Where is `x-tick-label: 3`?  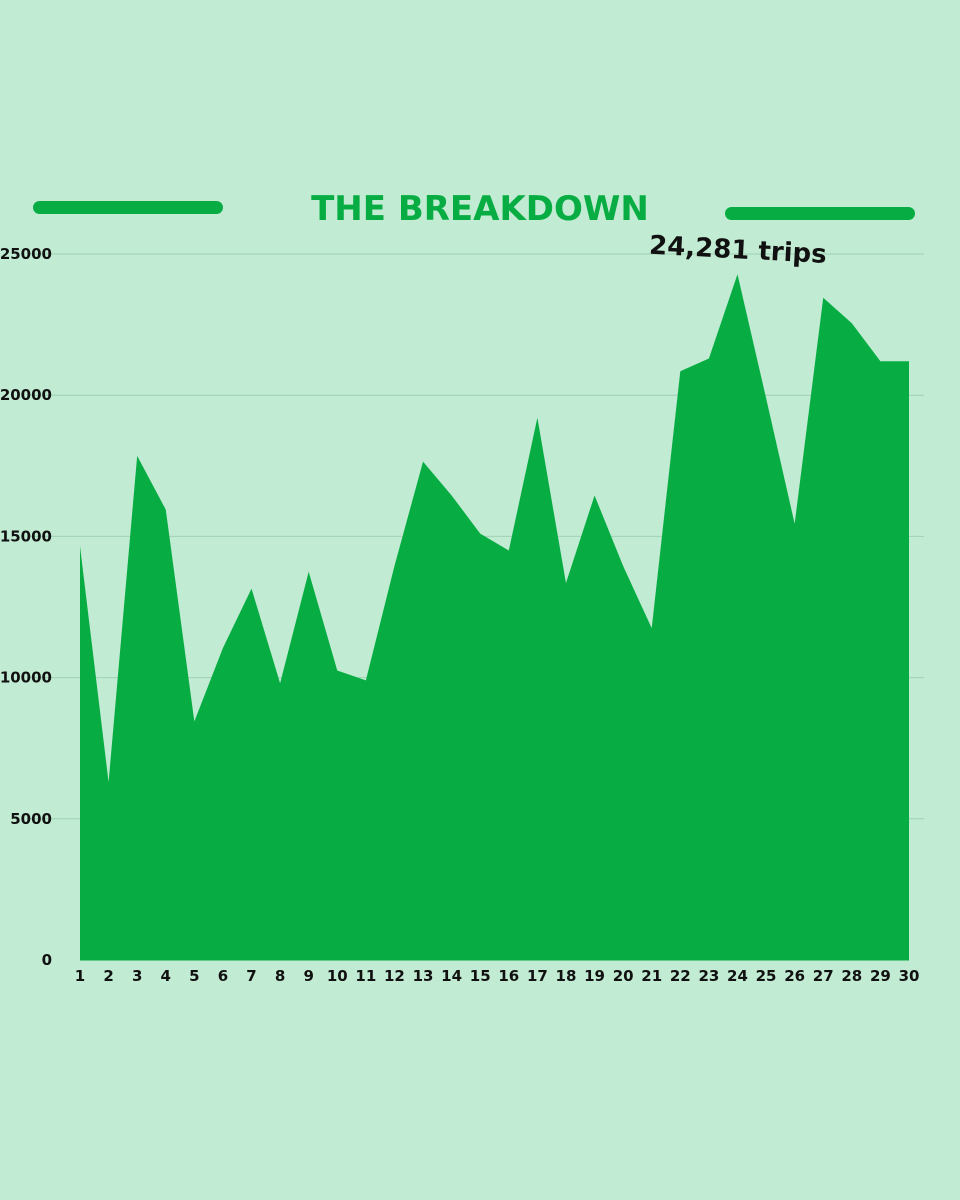
x-tick-label: 3 is located at coordinates (137, 976).